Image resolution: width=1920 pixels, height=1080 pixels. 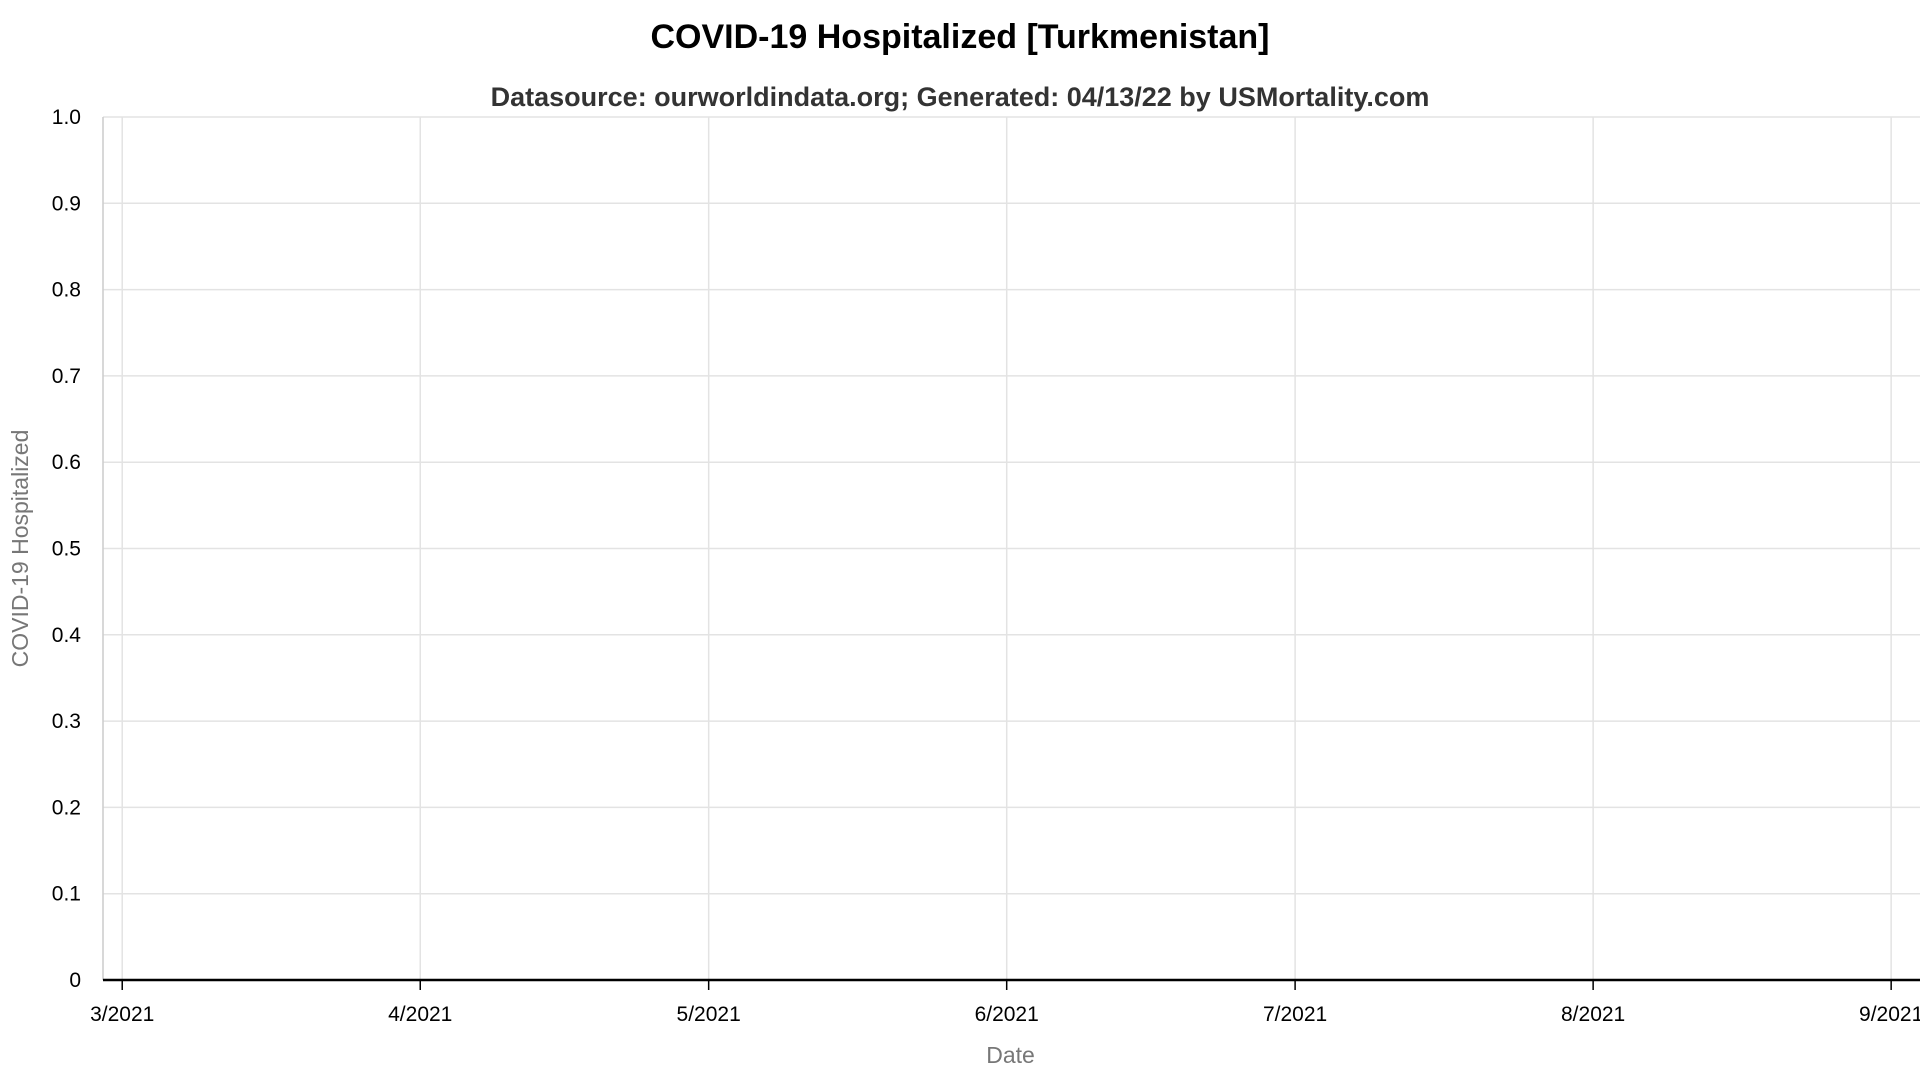 What do you see at coordinates (20, 549) in the screenshot?
I see `y-axis-title: COVID-19 Hospitalized` at bounding box center [20, 549].